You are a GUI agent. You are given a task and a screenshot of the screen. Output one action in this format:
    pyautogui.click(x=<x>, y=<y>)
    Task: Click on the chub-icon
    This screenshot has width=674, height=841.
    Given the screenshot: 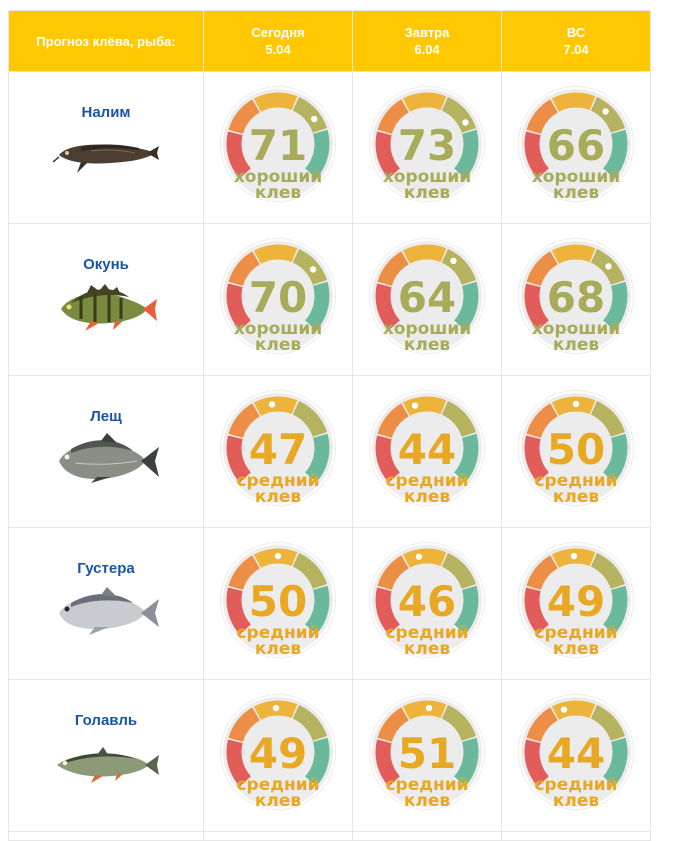 What is the action you would take?
    pyautogui.click(x=108, y=765)
    